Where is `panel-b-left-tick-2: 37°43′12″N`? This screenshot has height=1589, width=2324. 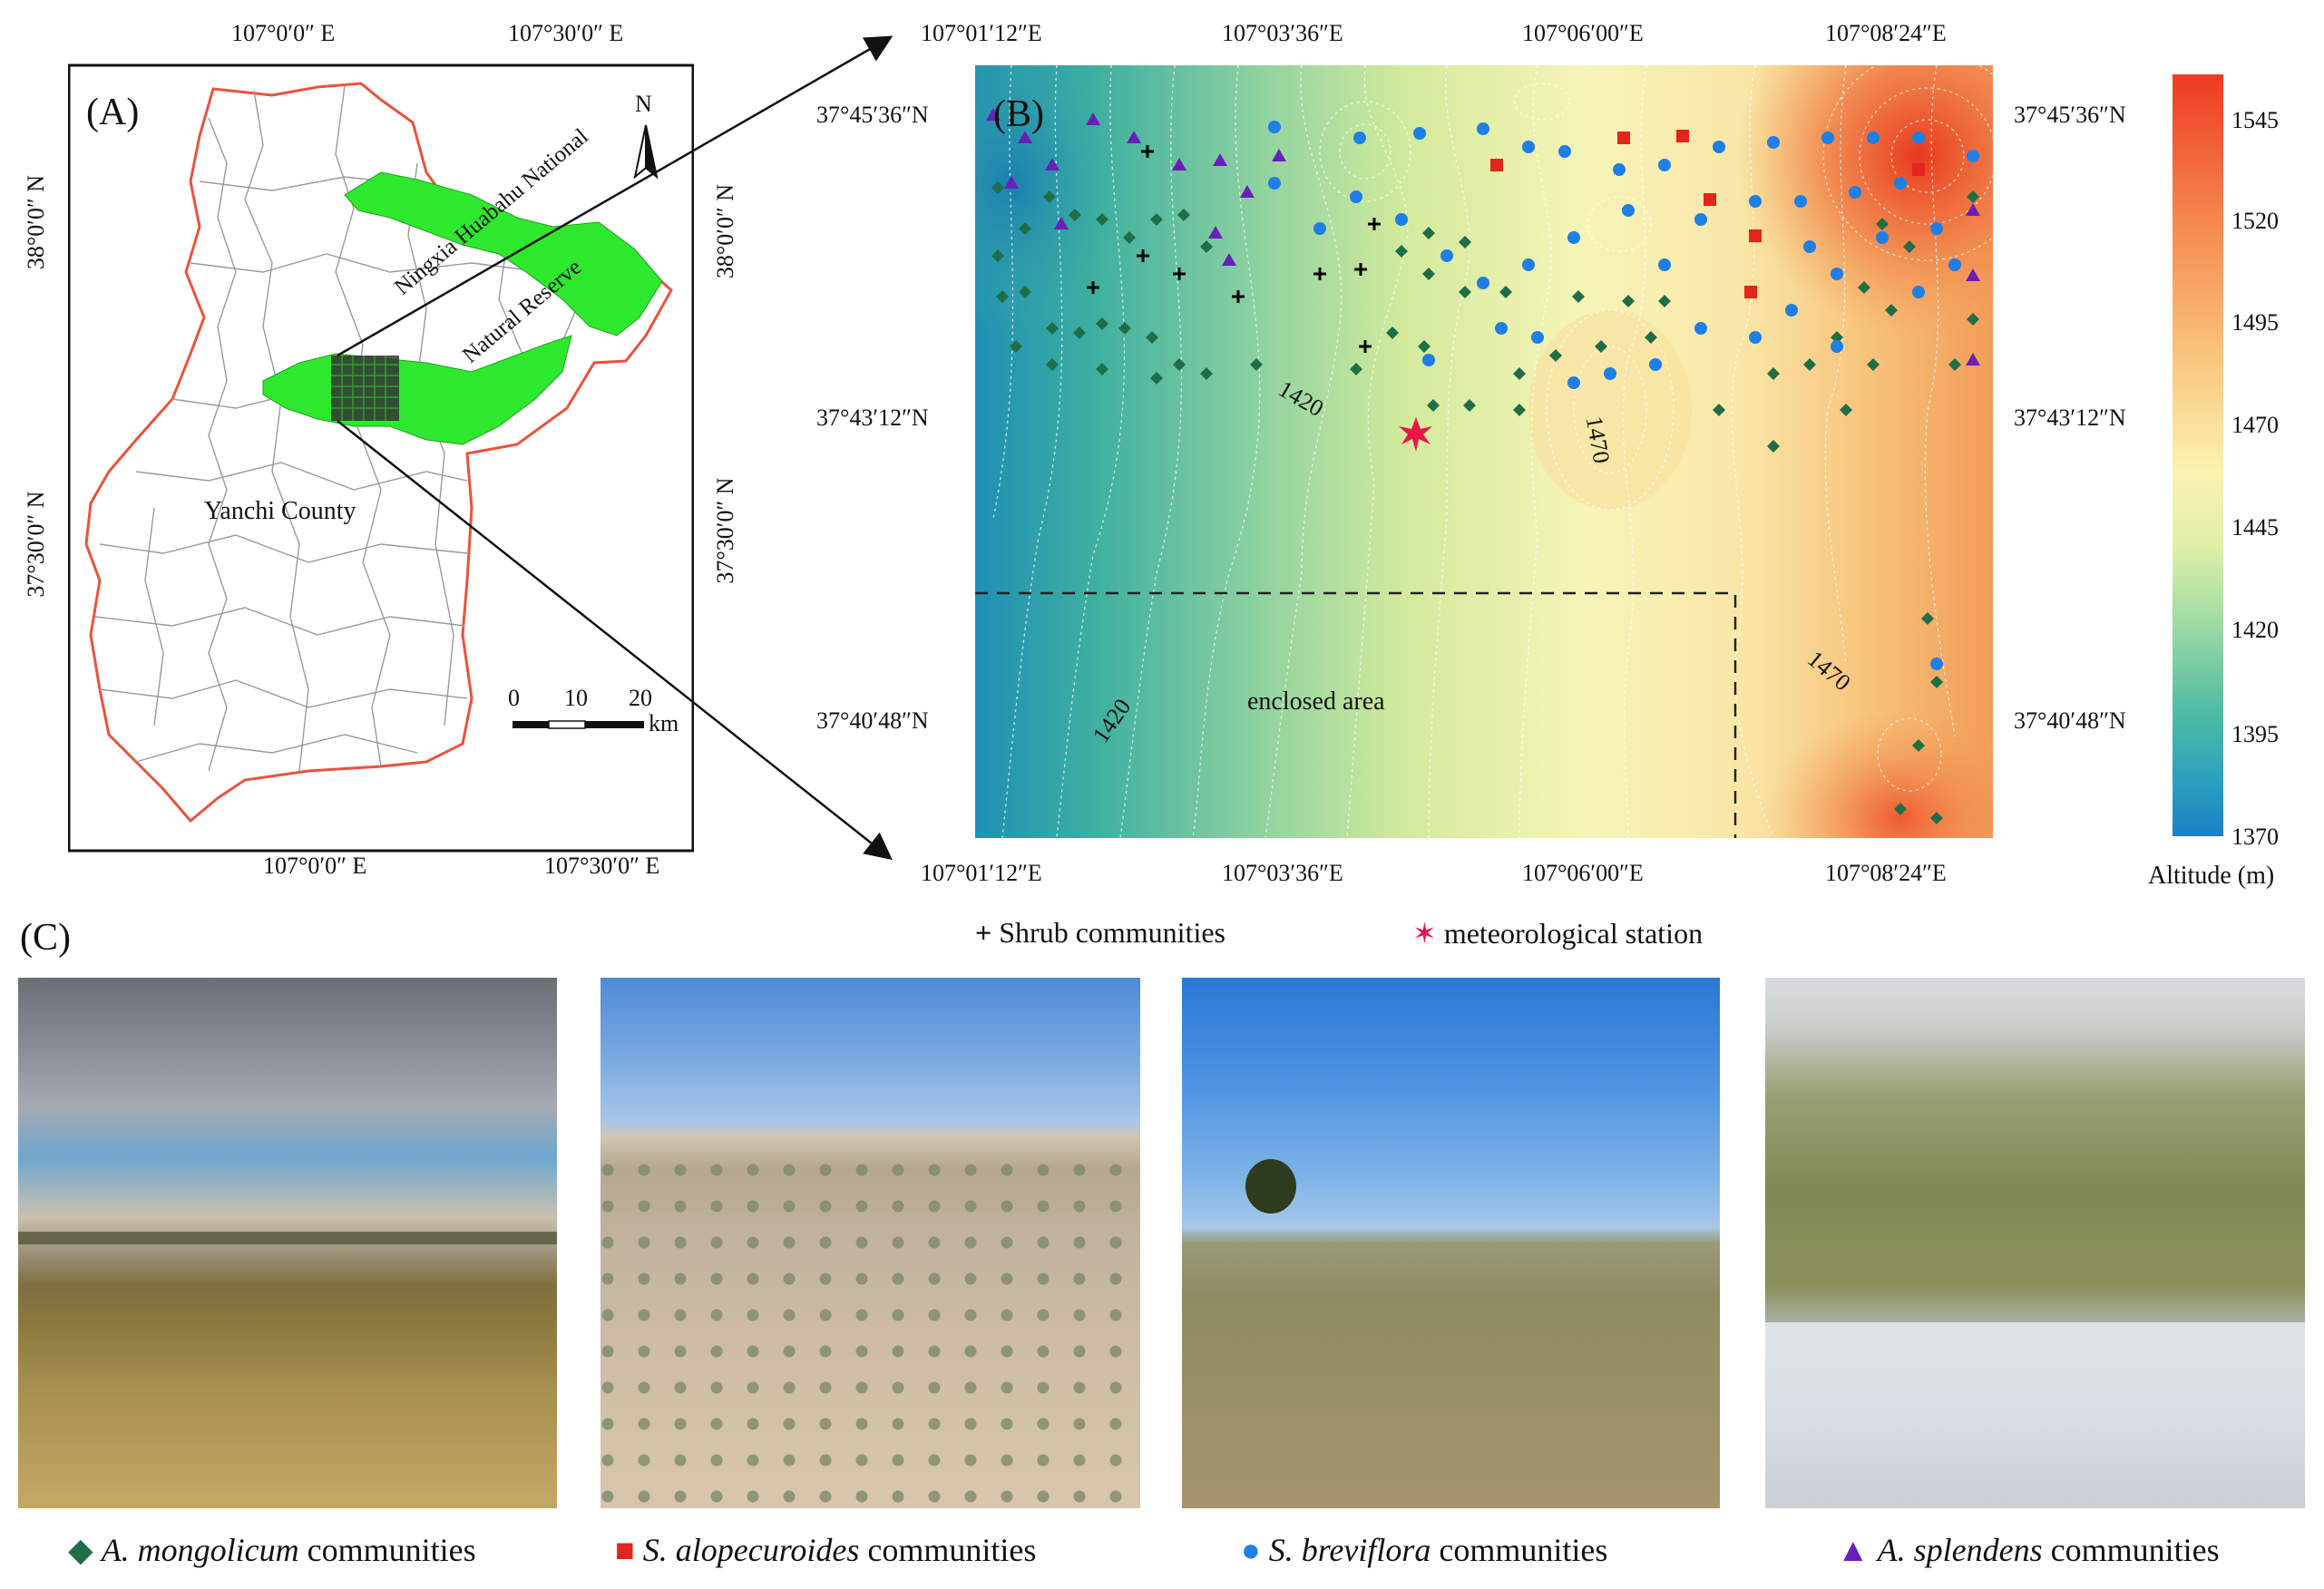 panel-b-left-tick-2: 37°43′12″N is located at coordinates (872, 418).